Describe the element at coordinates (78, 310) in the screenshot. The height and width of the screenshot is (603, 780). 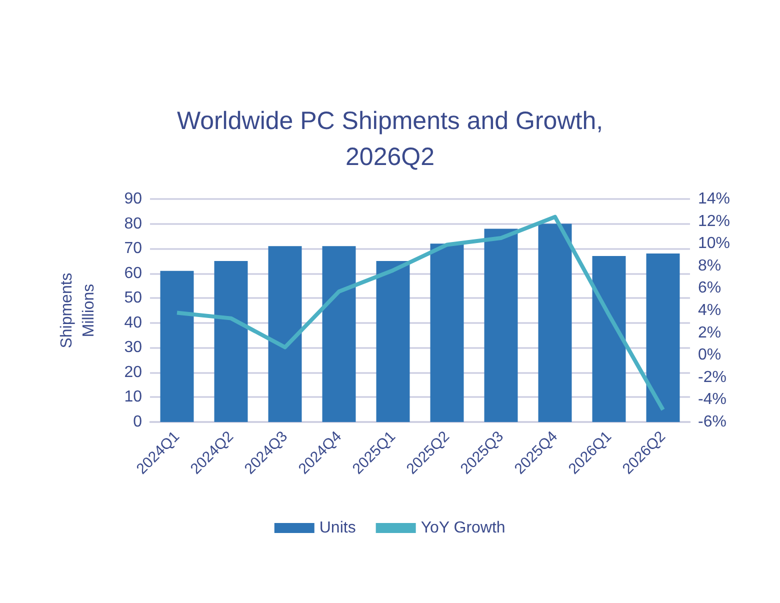
I see `y-axis-title: Shipments Millions` at that location.